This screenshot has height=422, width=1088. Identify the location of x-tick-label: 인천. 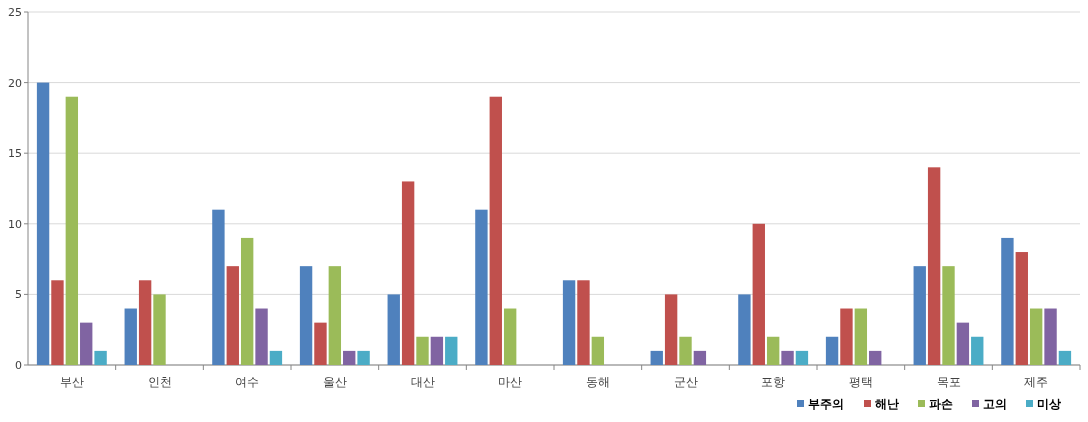
(159, 382).